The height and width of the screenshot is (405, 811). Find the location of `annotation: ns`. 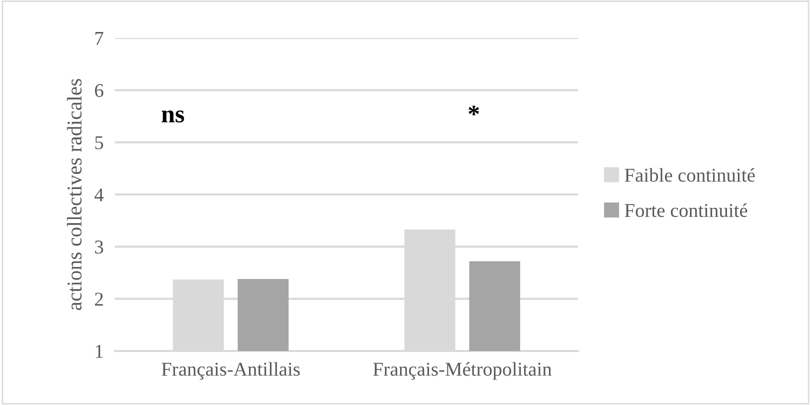

annotation: ns is located at coordinates (173, 116).